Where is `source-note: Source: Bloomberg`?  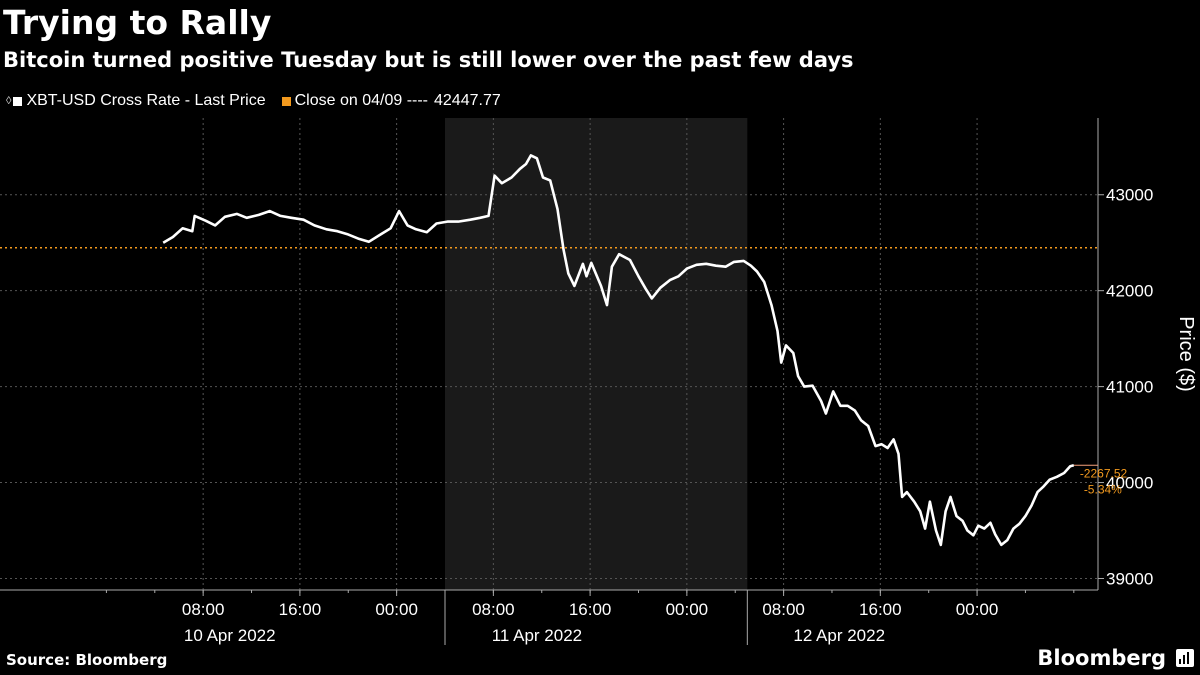
source-note: Source: Bloomberg is located at coordinates (87, 660).